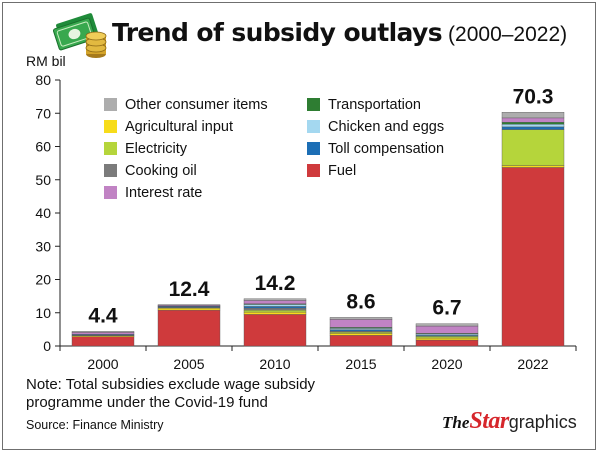 The image size is (600, 454). I want to click on y-tick-label: 50, so click(43, 180).